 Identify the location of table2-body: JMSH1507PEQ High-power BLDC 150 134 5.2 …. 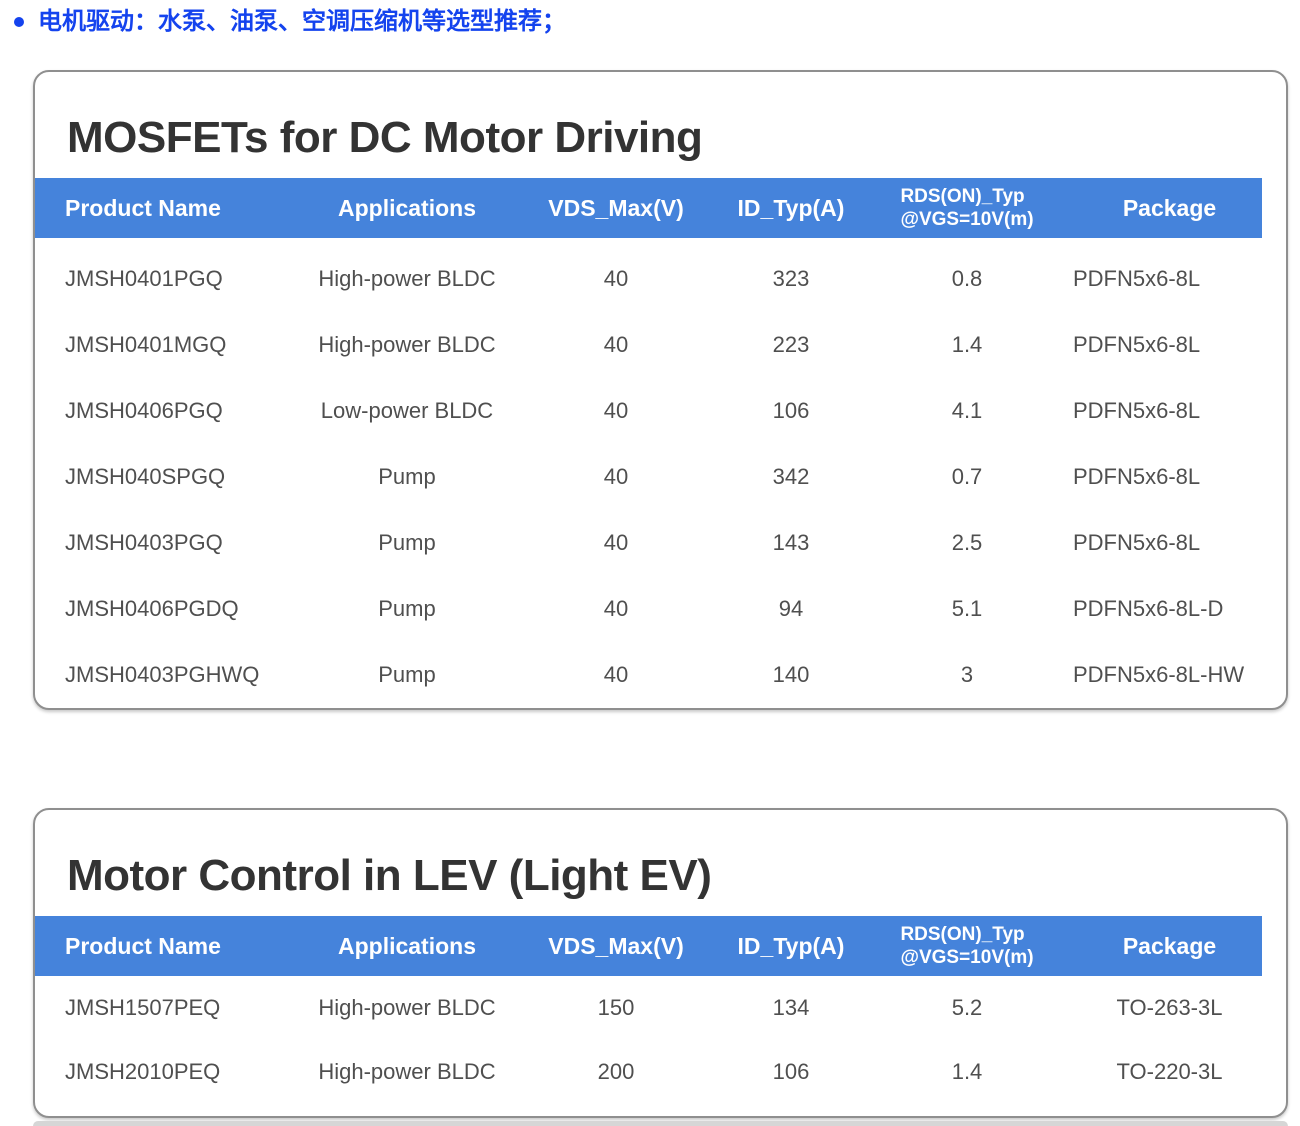
(660, 1040).